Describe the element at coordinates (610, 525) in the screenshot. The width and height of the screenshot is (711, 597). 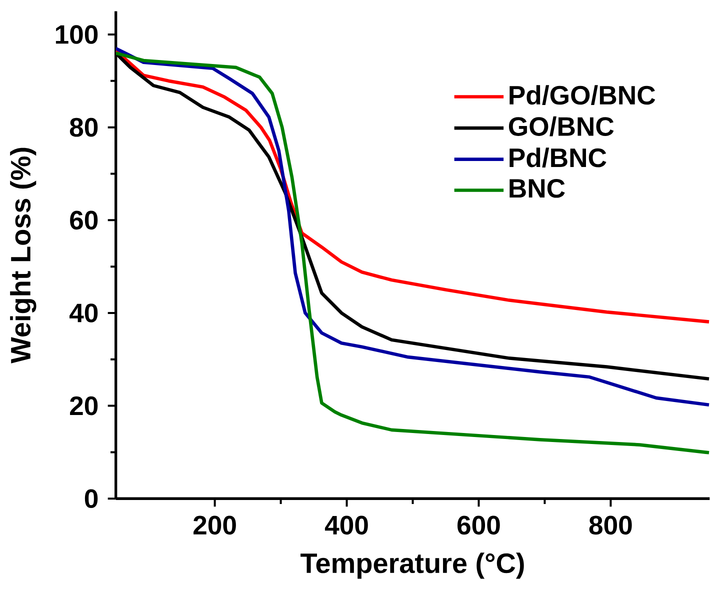
I see `x-tick-label: 800` at that location.